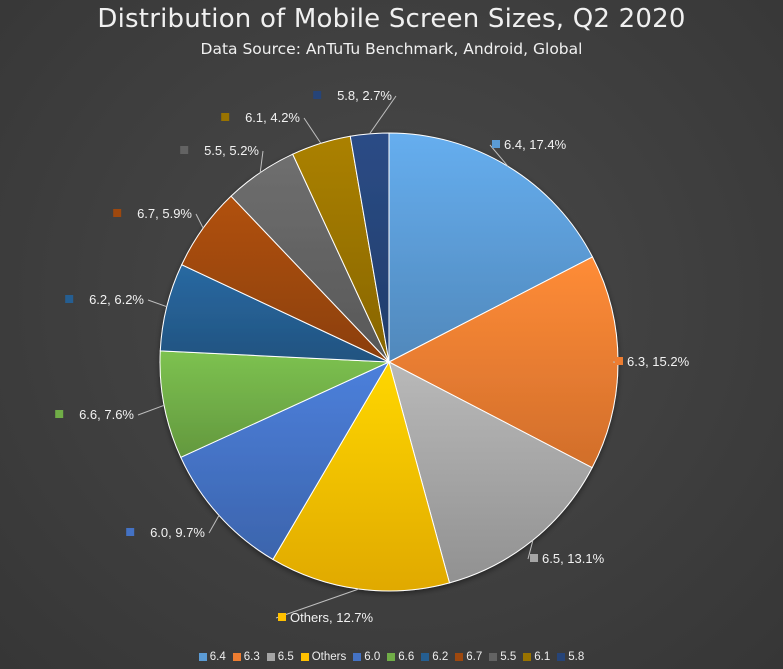 The image size is (783, 669). What do you see at coordinates (282, 617) in the screenshot?
I see `data-label-marker-others` at bounding box center [282, 617].